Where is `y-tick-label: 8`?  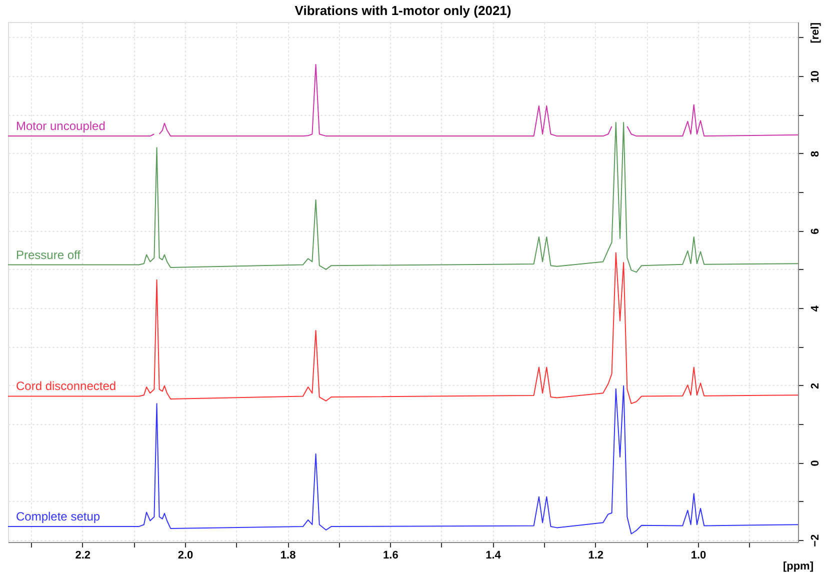 y-tick-label: 8 is located at coordinates (816, 154).